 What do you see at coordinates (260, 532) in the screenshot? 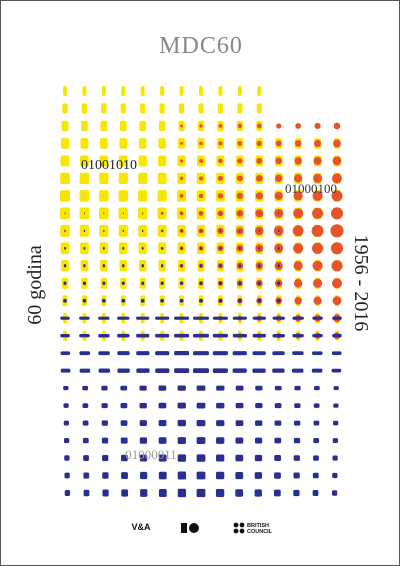
I see `partner-name: COUNCIL` at bounding box center [260, 532].